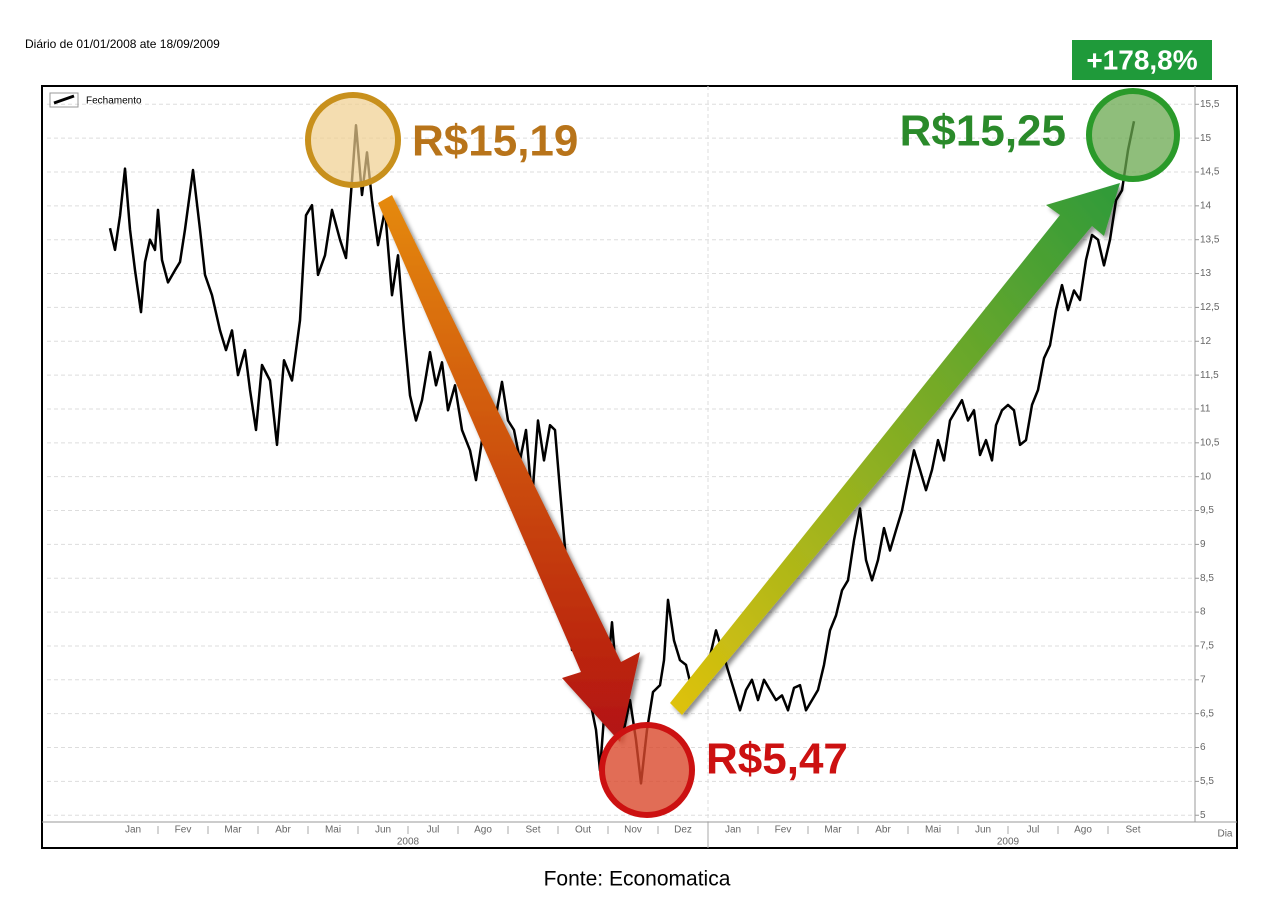  Describe the element at coordinates (1224, 834) in the screenshot. I see `x-axis-label: Dia` at that location.